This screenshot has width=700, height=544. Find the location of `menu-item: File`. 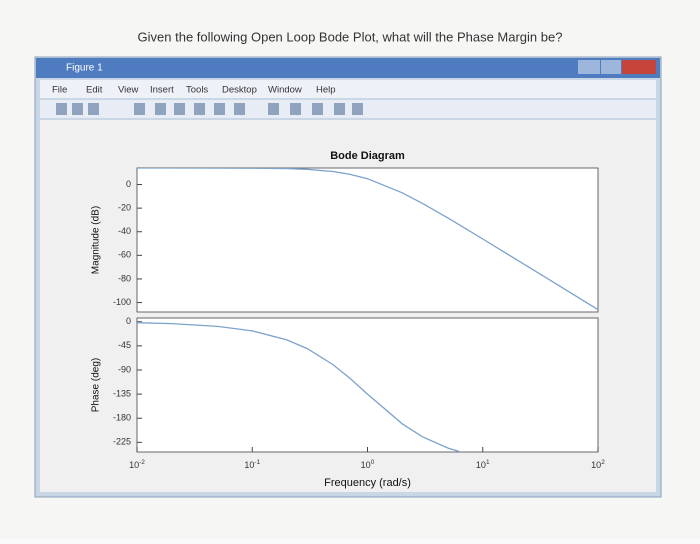

menu-item: File is located at coordinates (59, 90).